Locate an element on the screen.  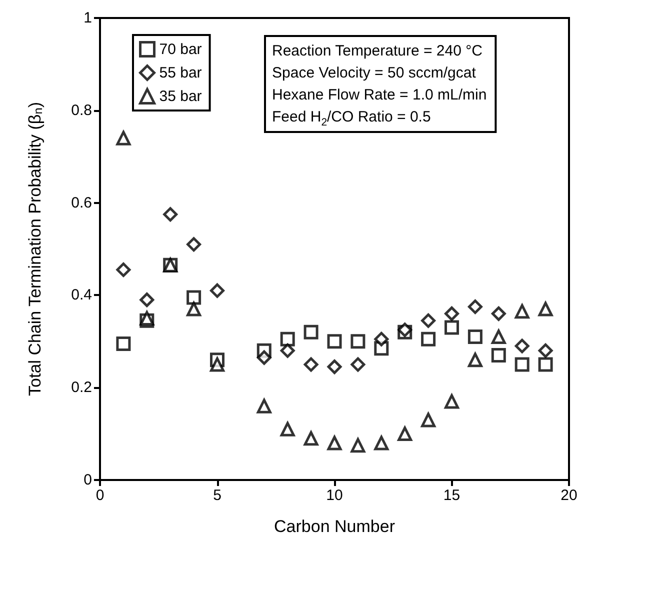
x-tick-label: 20 is located at coordinates (569, 495).